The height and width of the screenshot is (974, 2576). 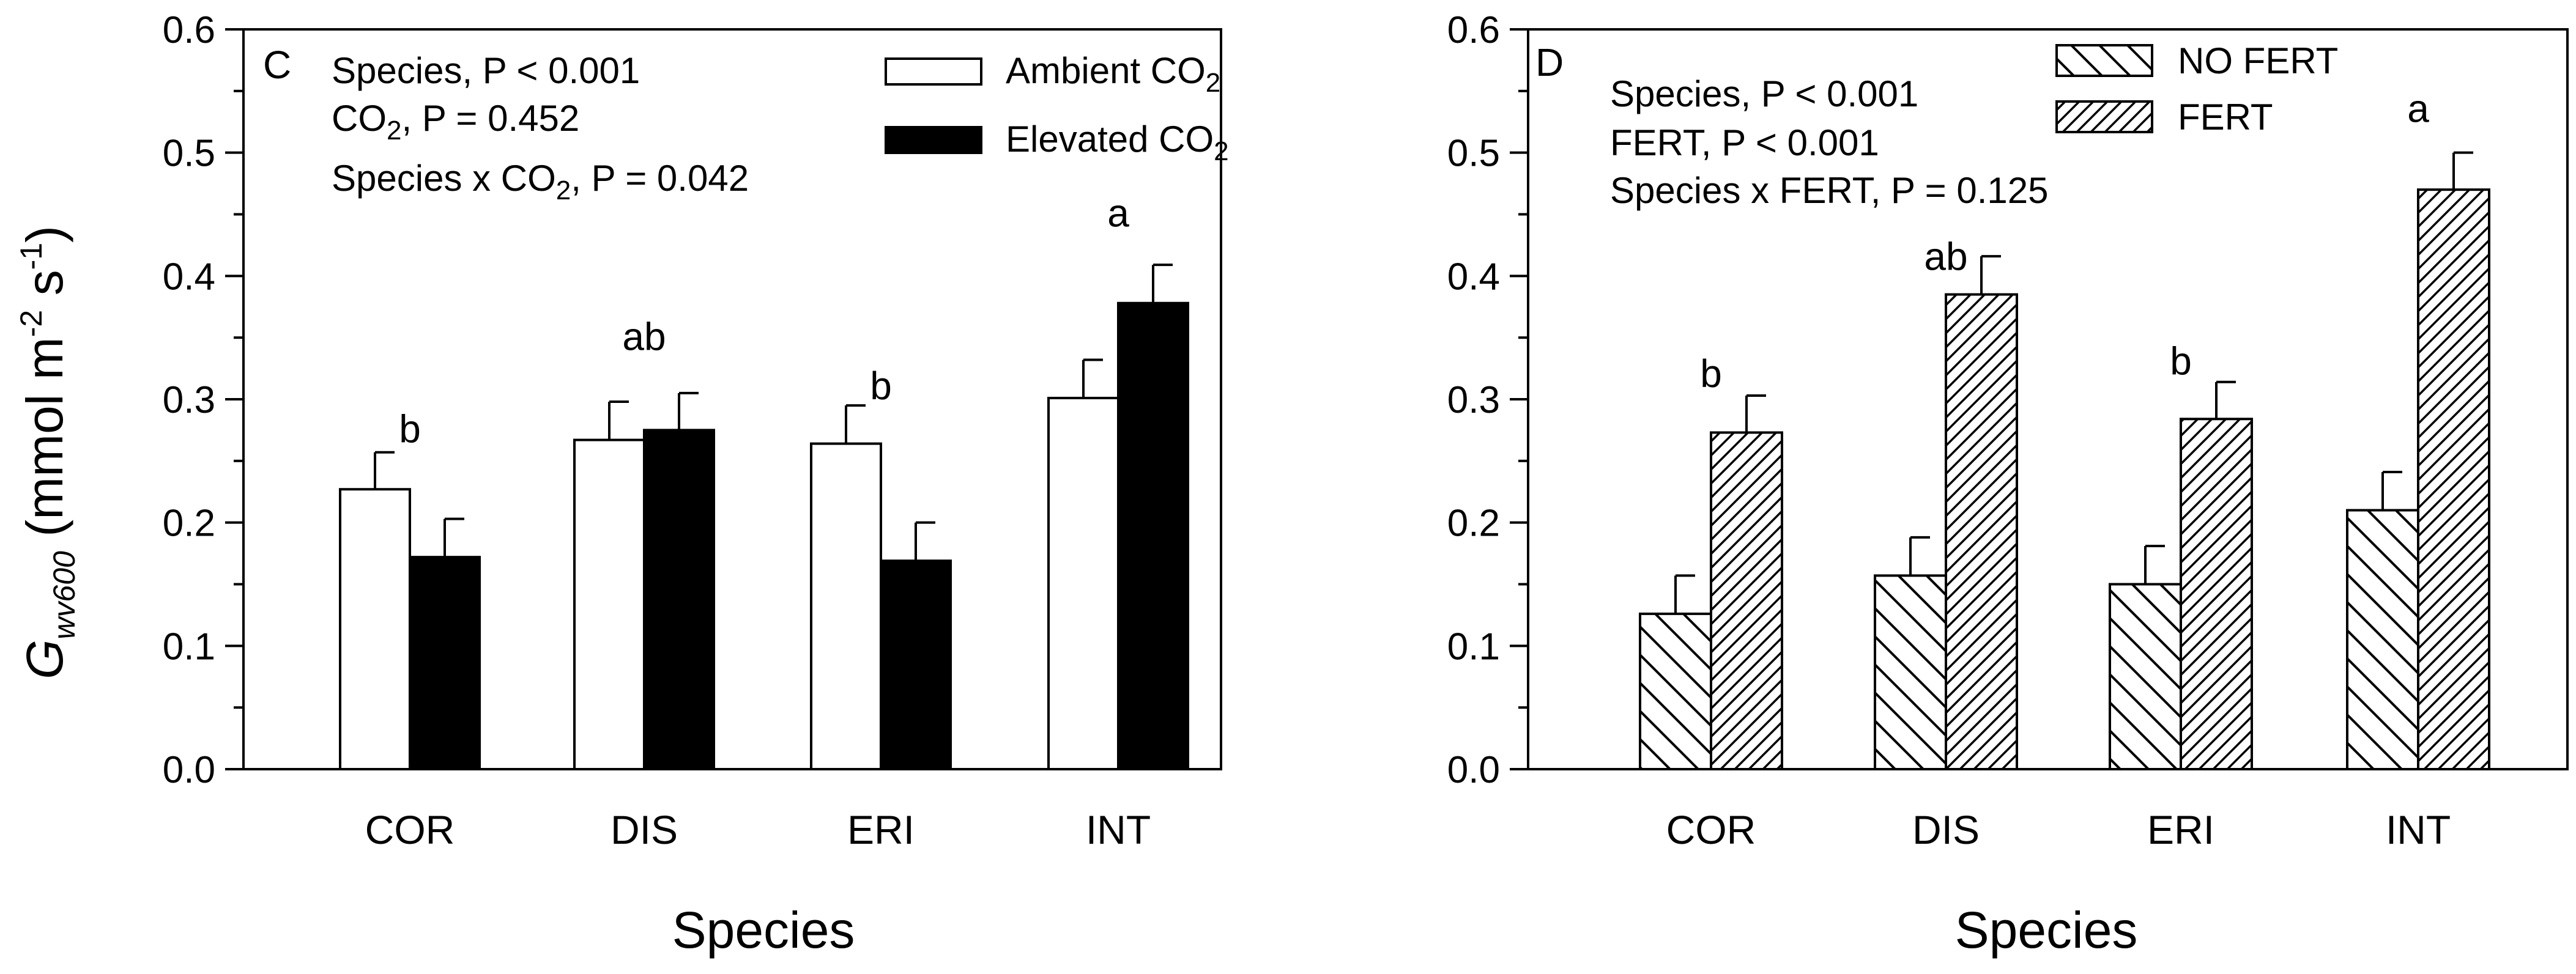 I want to click on legend-swatch-ambient, so click(x=933, y=71).